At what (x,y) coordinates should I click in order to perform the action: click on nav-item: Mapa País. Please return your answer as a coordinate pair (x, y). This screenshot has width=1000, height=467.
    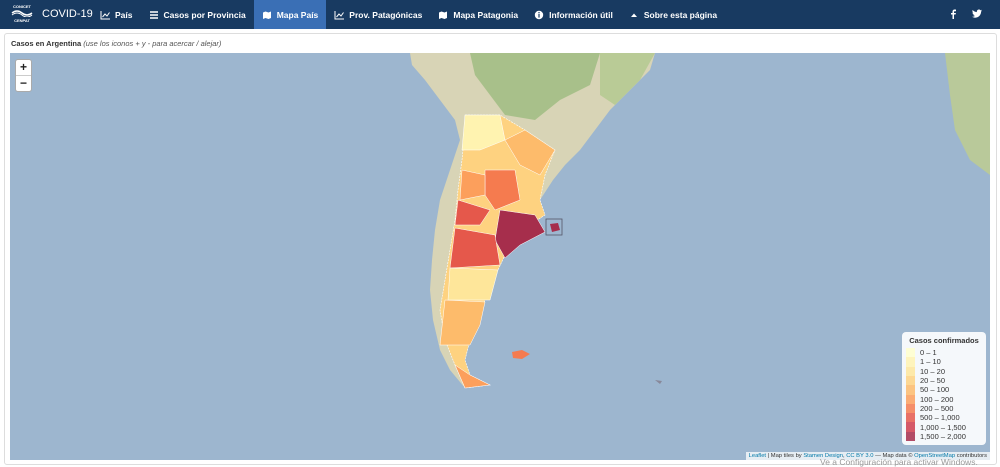
    Looking at the image, I should click on (290, 14).